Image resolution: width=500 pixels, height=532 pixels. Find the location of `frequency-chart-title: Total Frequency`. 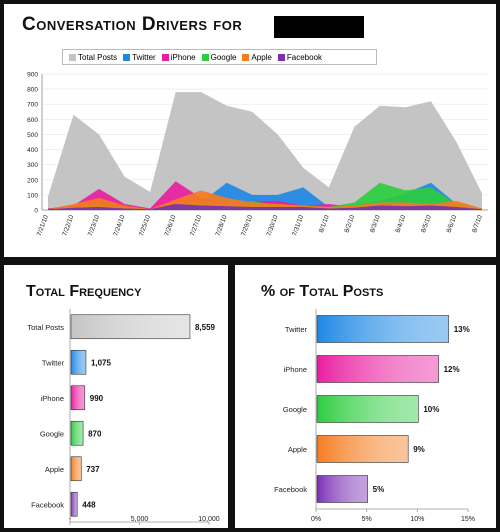

frequency-chart-title: Total Frequency is located at coordinates (84, 291).